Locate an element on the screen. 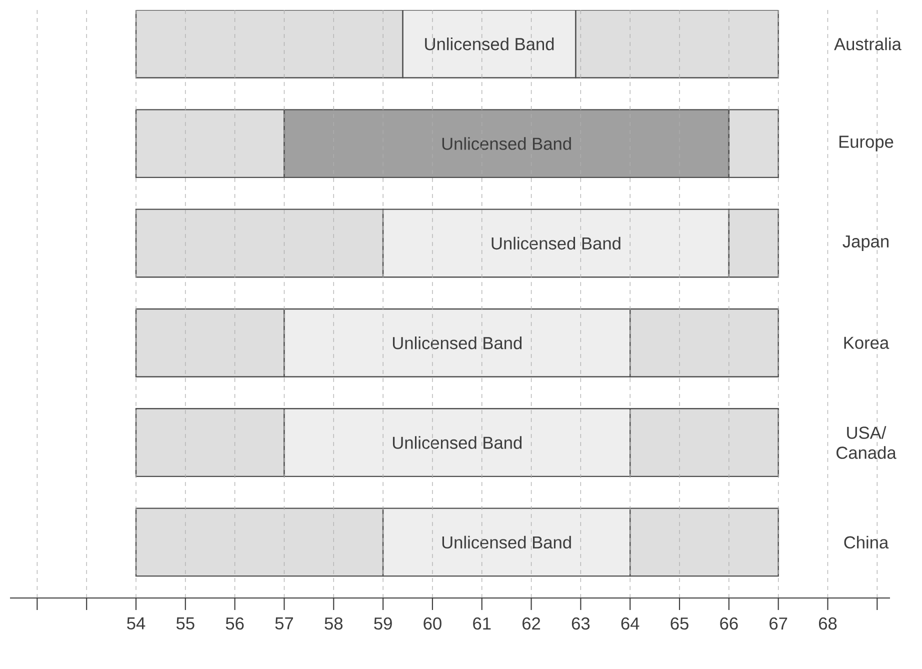  x-tick-label: 59 is located at coordinates (383, 623).